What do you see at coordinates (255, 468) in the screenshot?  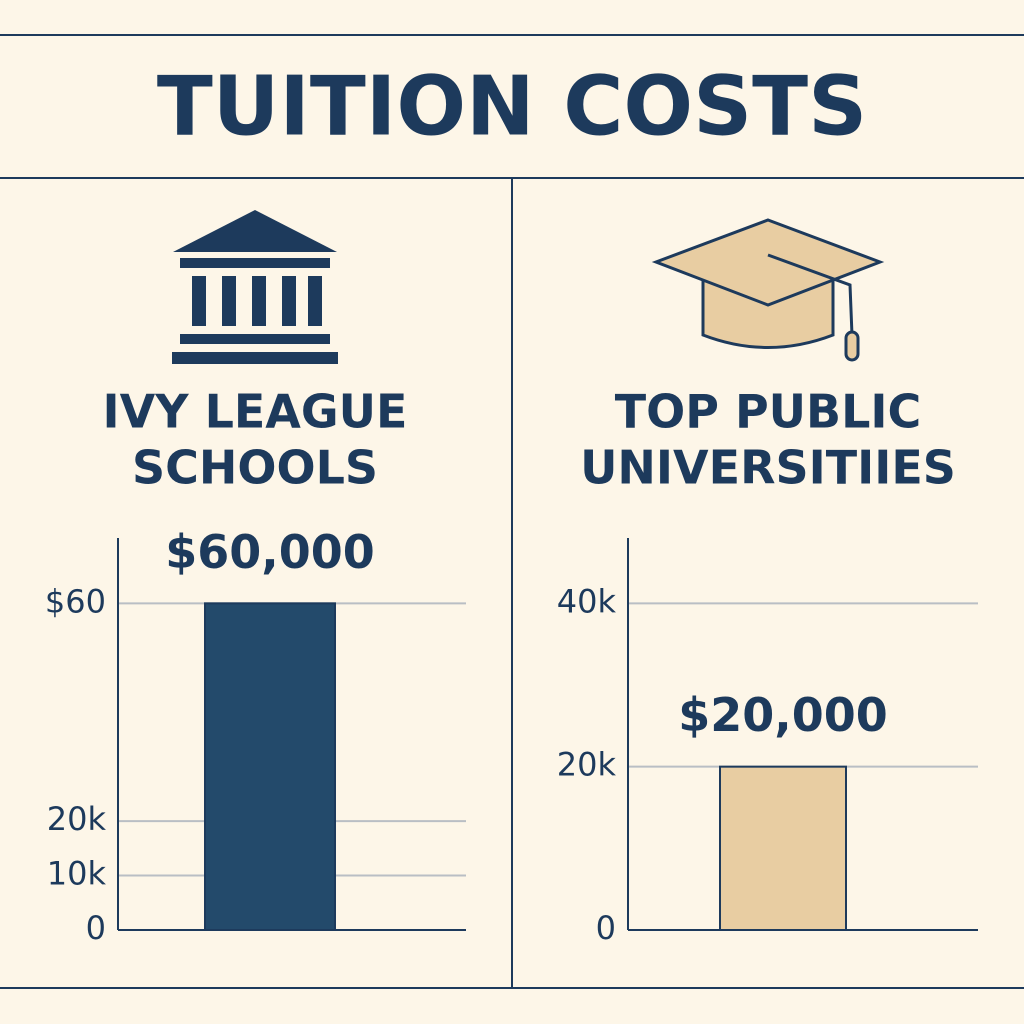 I see `panel-title: SCHOOLS` at bounding box center [255, 468].